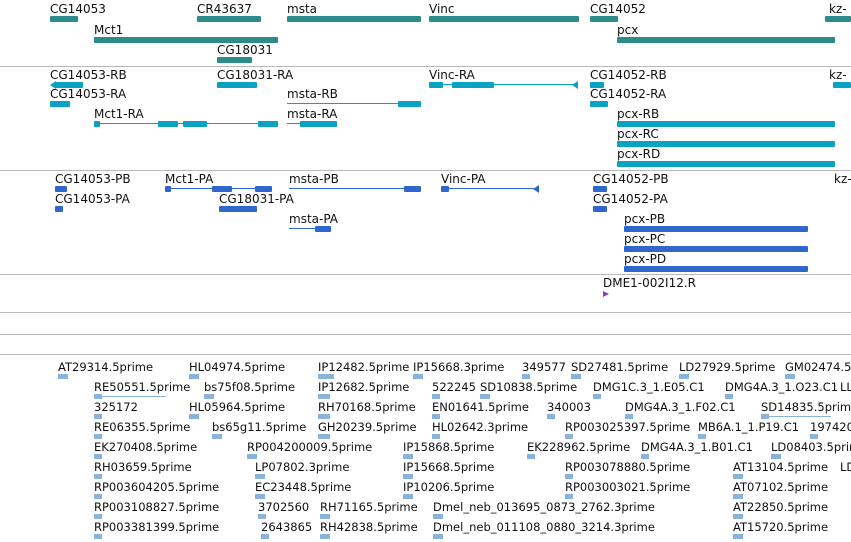 The height and width of the screenshot is (542, 851). Describe the element at coordinates (318, 124) in the screenshot. I see `transcript-msta-ra` at that location.